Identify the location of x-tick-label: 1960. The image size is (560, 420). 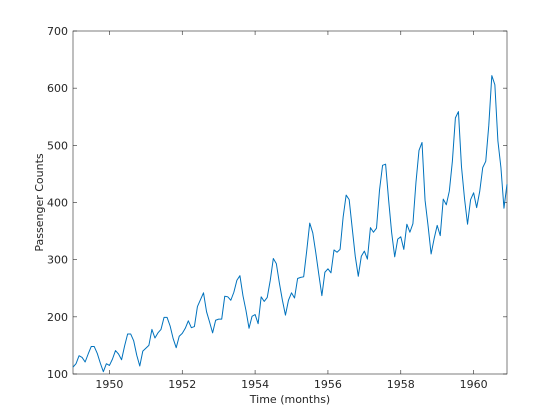
(474, 384).